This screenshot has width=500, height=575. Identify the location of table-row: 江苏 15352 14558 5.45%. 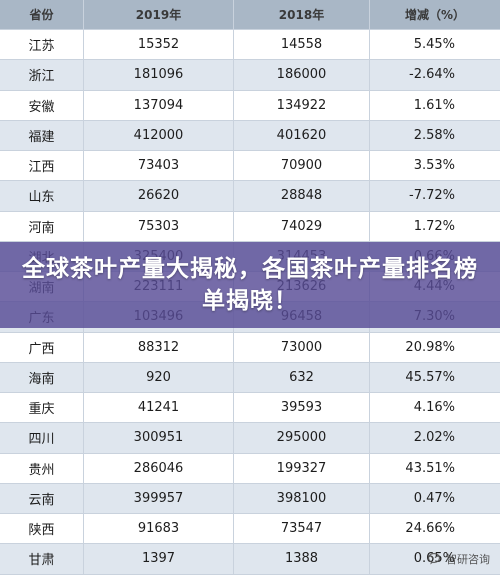
(250, 45).